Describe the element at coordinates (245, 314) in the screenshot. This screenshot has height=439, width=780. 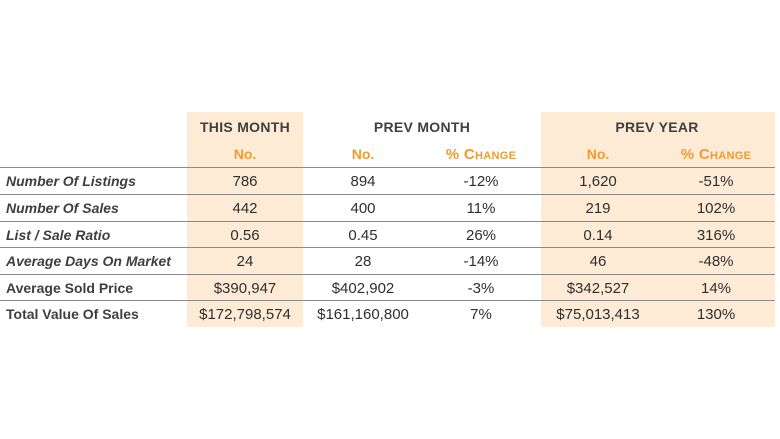
I see `this-month-no: $172,798,574` at that location.